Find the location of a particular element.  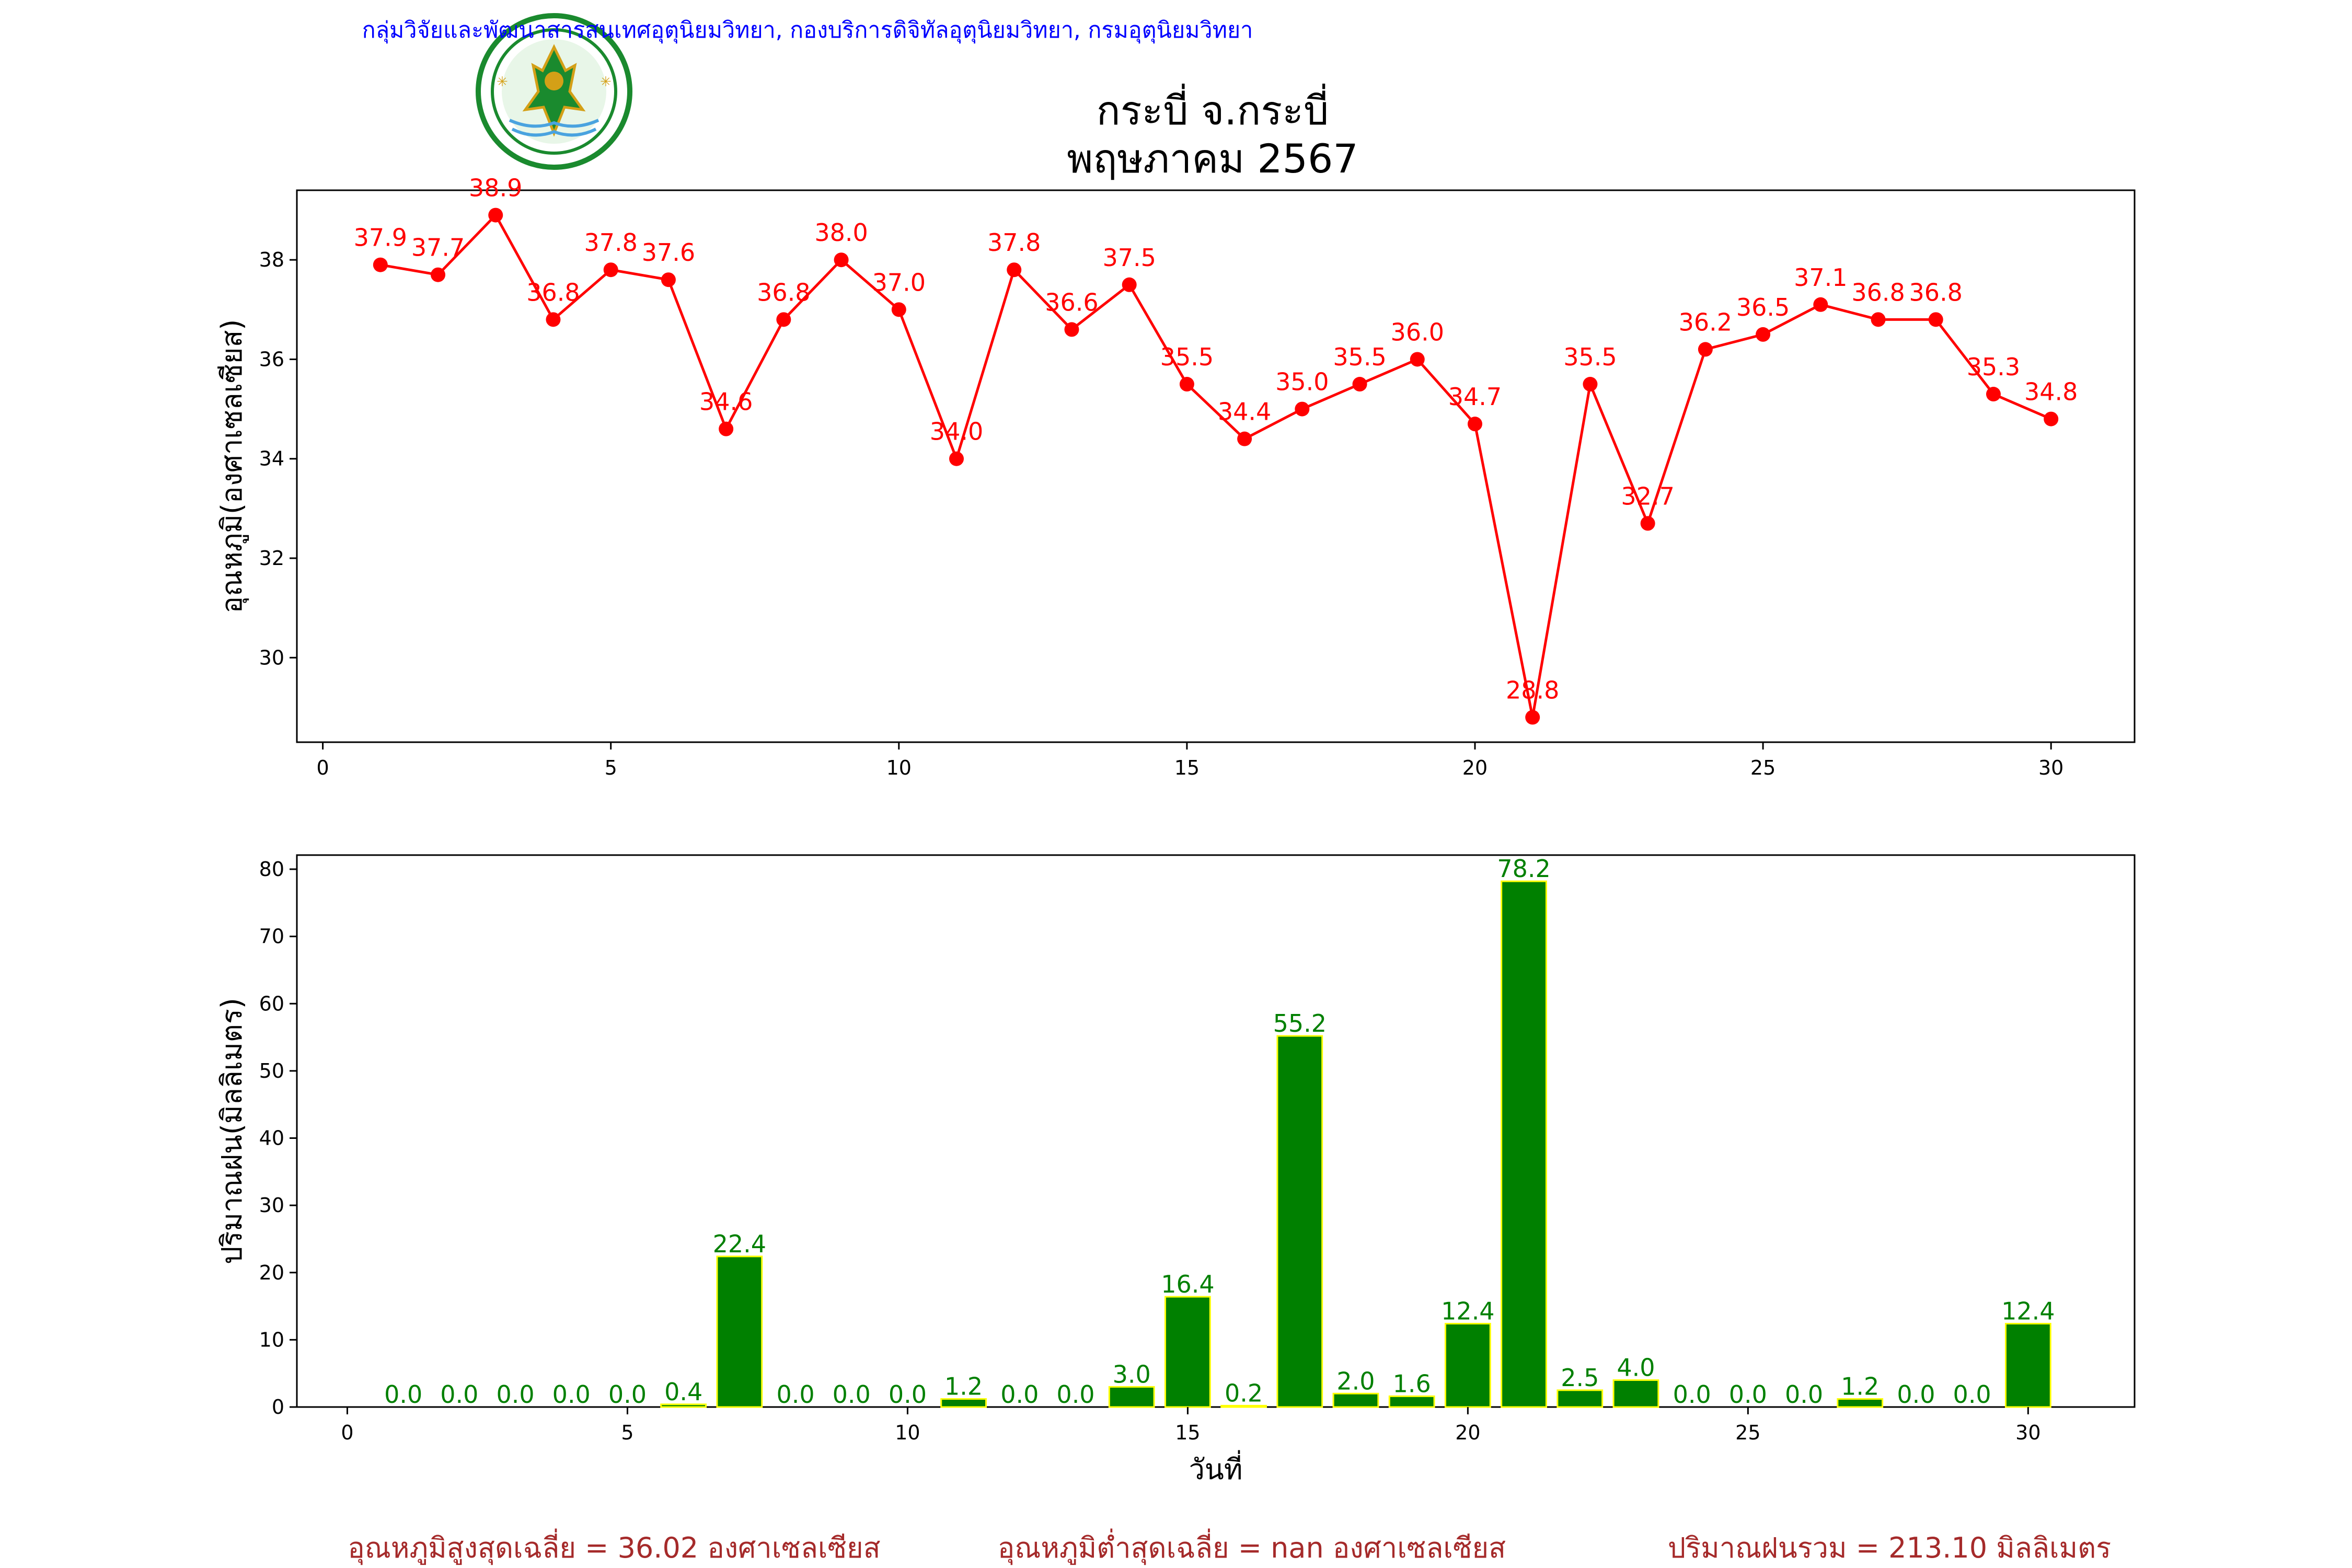

temperature-data-label: 37.0 is located at coordinates (899, 282).